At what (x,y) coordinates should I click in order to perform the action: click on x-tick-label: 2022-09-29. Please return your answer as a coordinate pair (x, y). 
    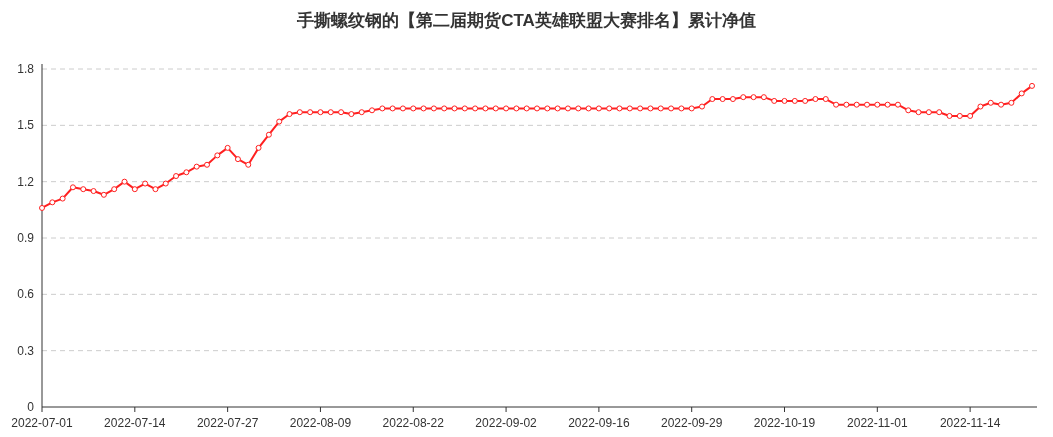
    Looking at the image, I should click on (691, 423).